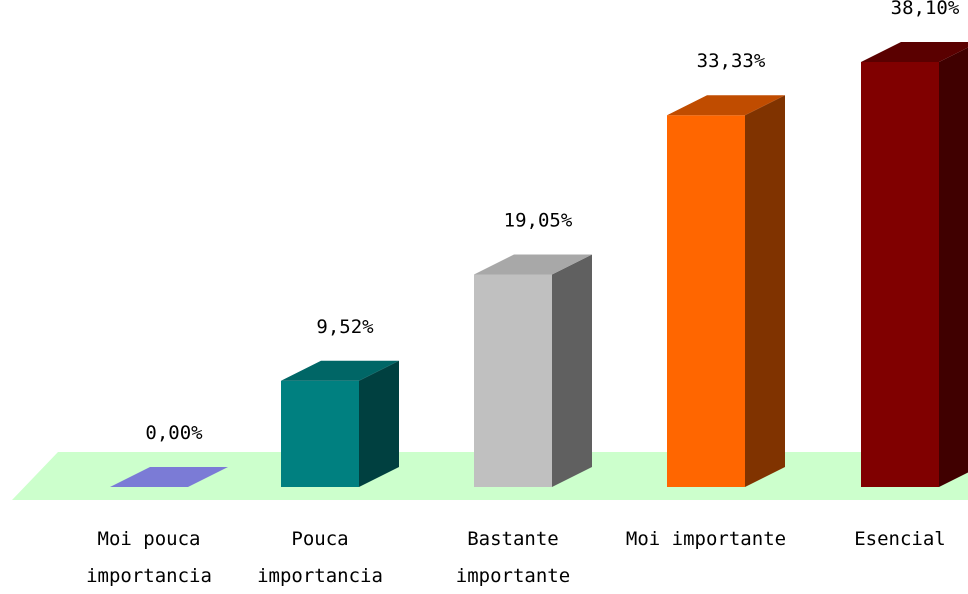  Describe the element at coordinates (513, 576) in the screenshot. I see `category-label: importante` at that location.